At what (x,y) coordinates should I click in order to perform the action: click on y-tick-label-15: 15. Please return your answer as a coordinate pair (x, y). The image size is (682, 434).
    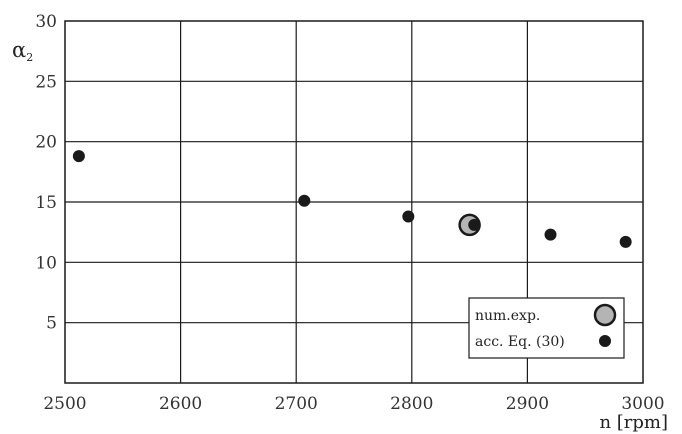
    Looking at the image, I should click on (46, 203).